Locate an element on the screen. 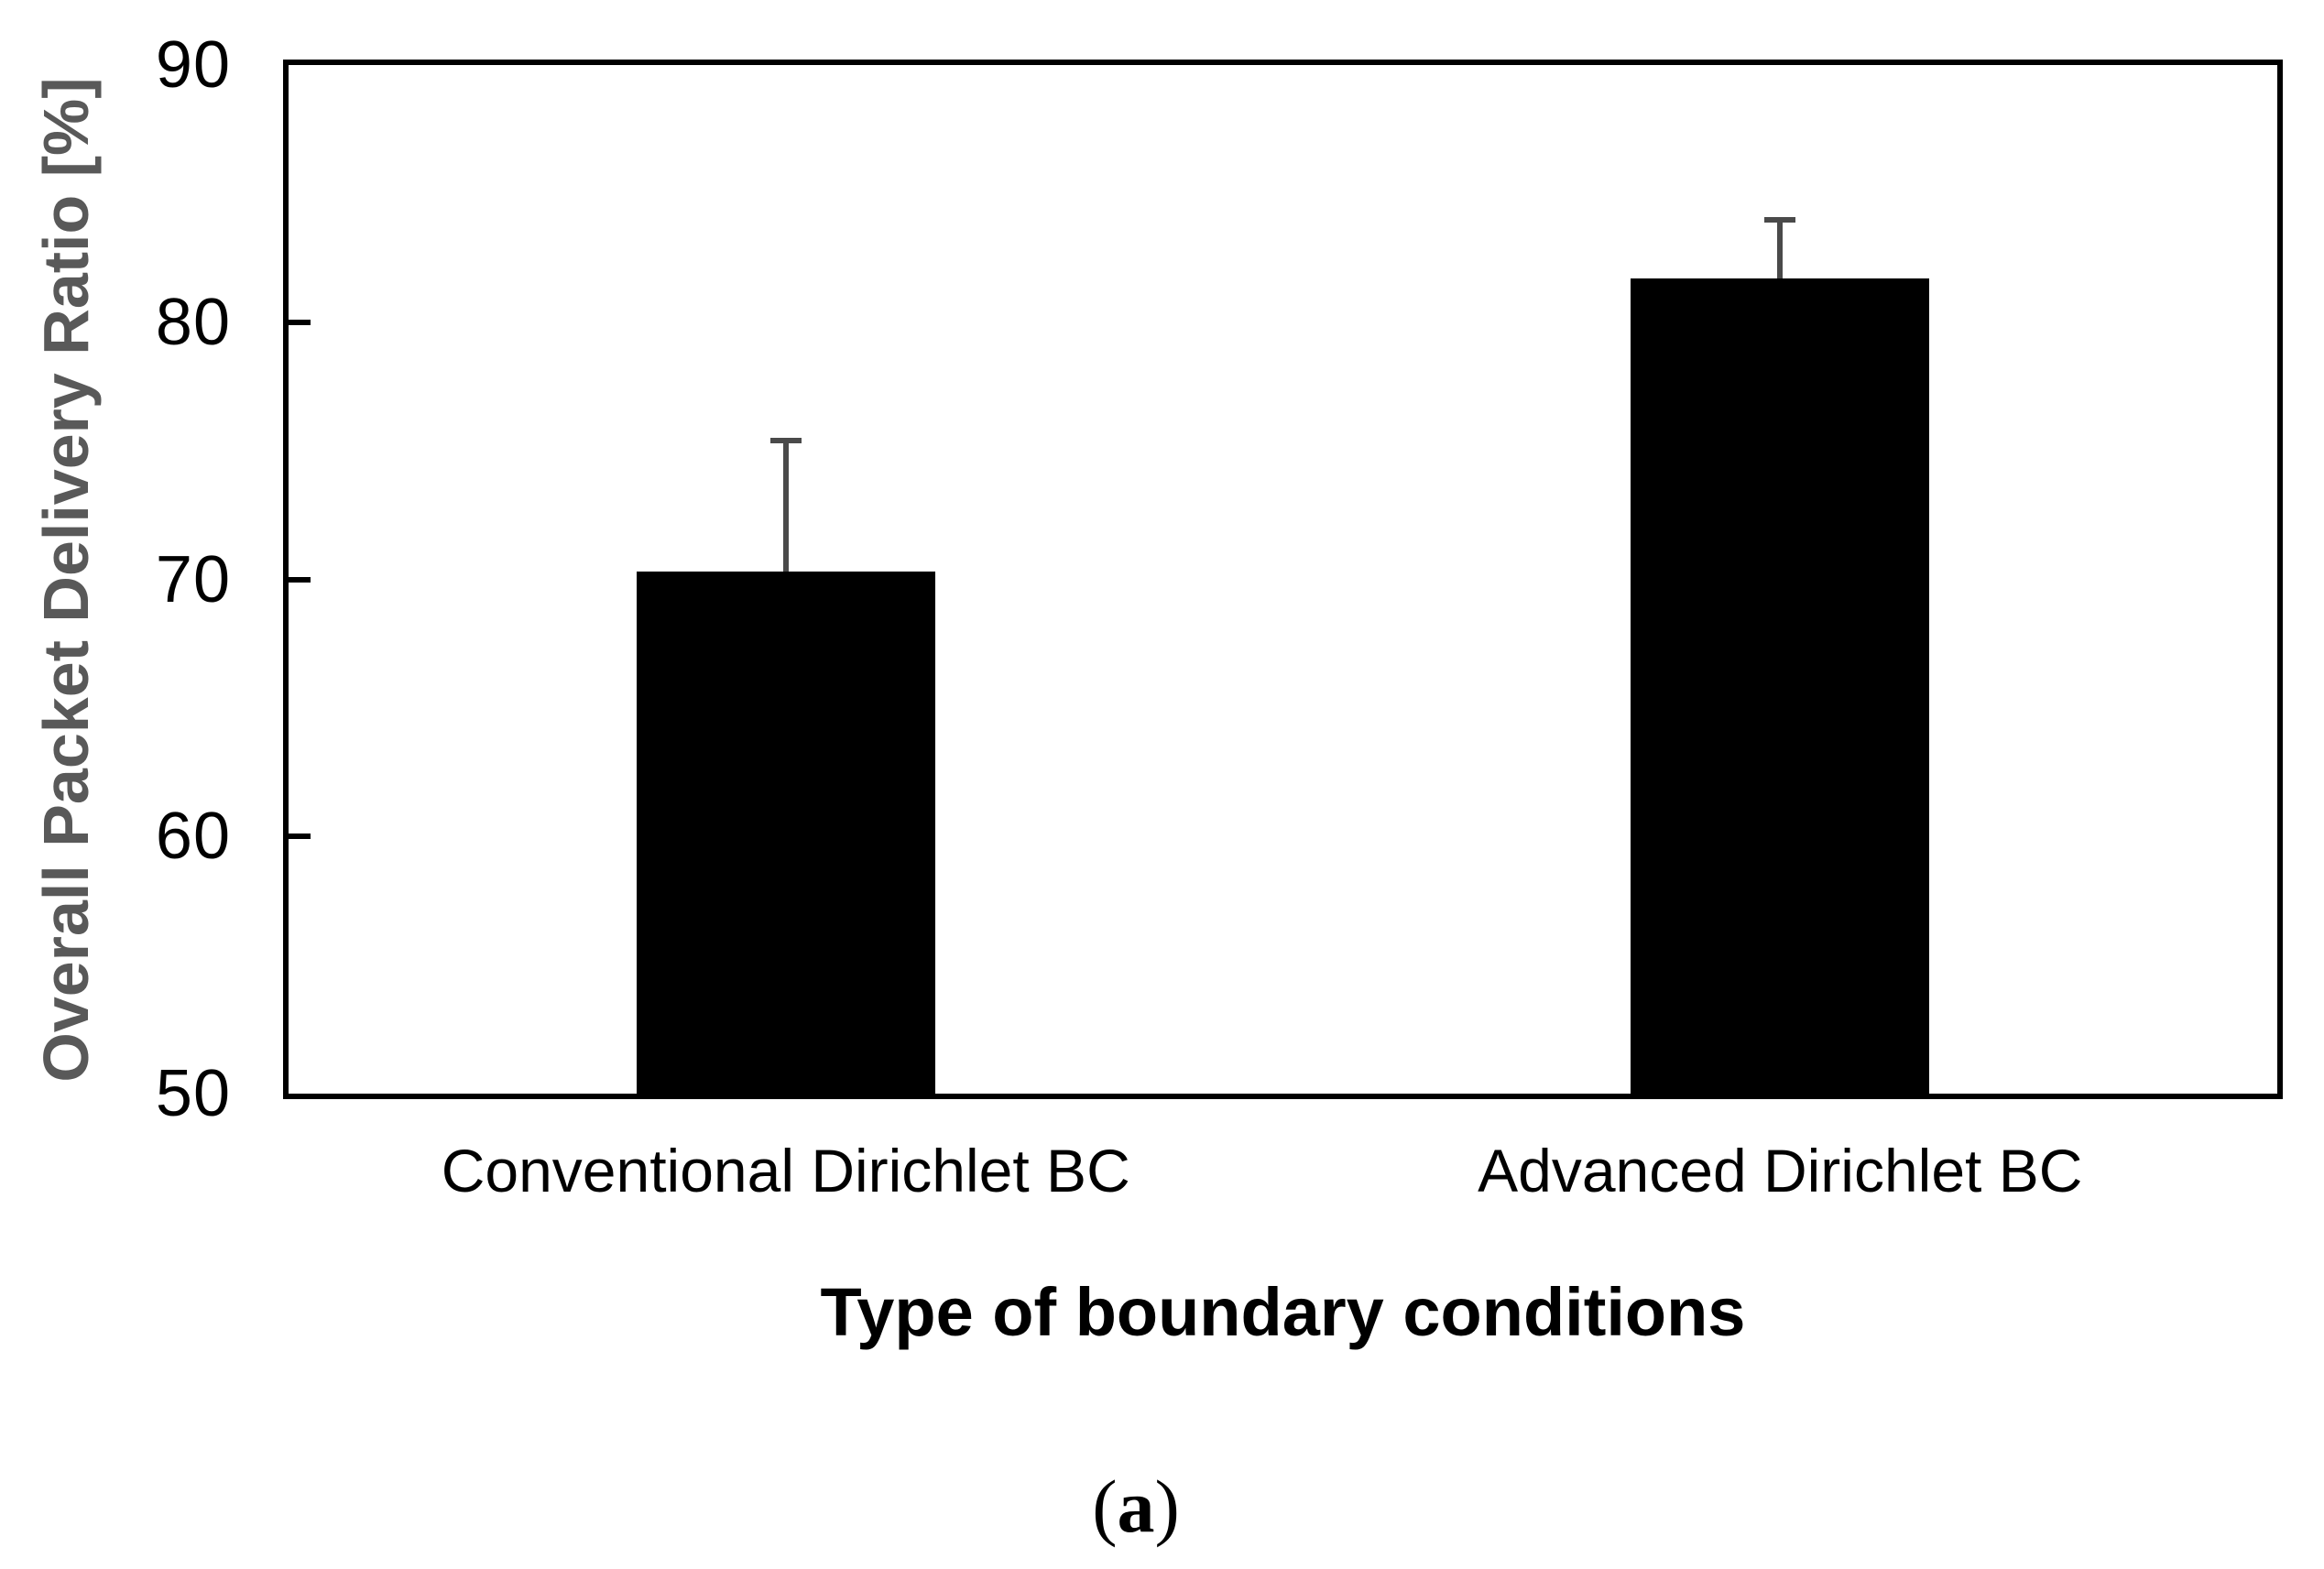  y-axis-title: Overall Packet Delivery Ratio [%] is located at coordinates (66, 580).